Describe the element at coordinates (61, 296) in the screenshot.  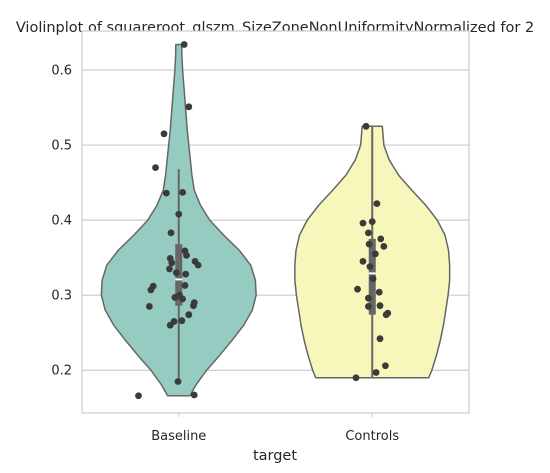
I see `y-tick-label: 0.3` at that location.